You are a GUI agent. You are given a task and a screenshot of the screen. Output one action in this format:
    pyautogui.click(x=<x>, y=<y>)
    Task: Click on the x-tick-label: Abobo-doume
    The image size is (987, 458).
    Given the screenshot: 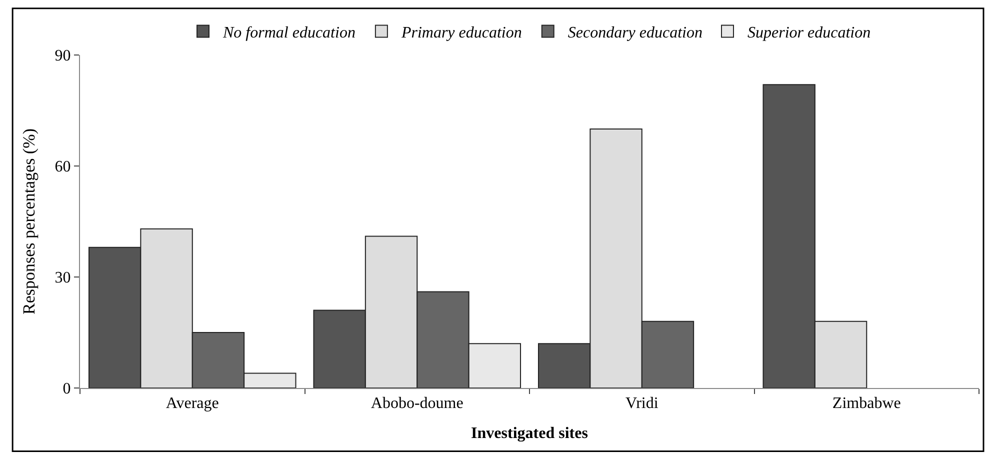 What is the action you would take?
    pyautogui.click(x=417, y=403)
    